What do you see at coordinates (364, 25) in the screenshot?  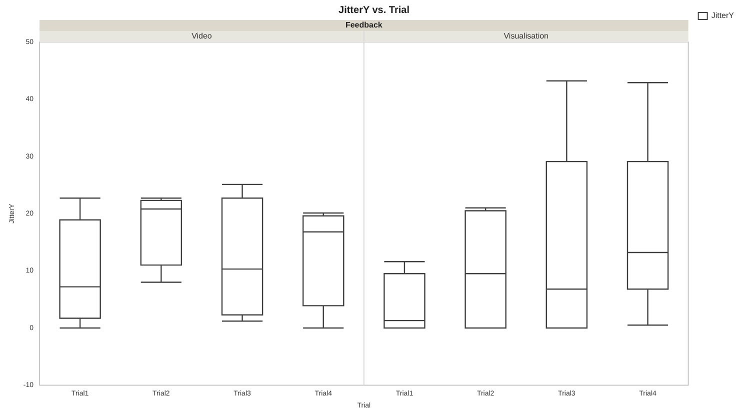 I see `chart-subtitle: Feedback` at bounding box center [364, 25].